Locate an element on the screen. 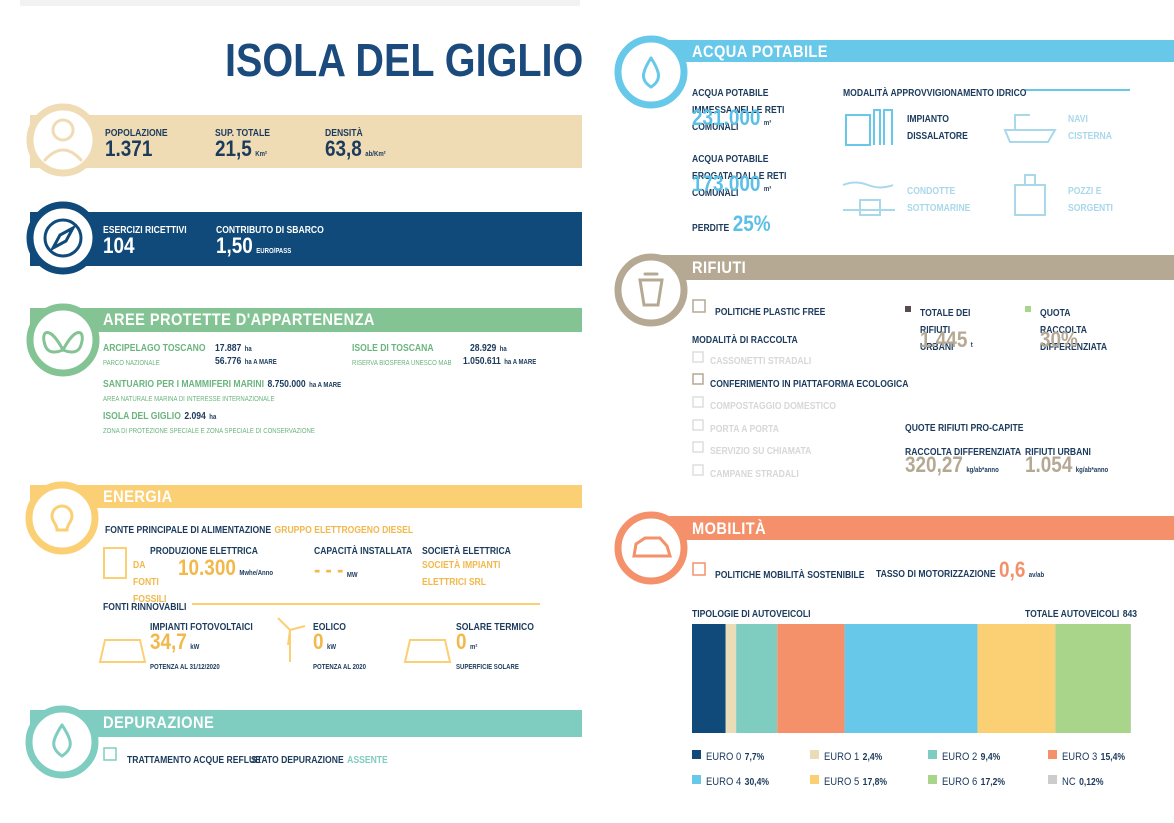 This screenshot has width=1174, height=823. text: PARCO NAZIONALE is located at coordinates (131, 363).